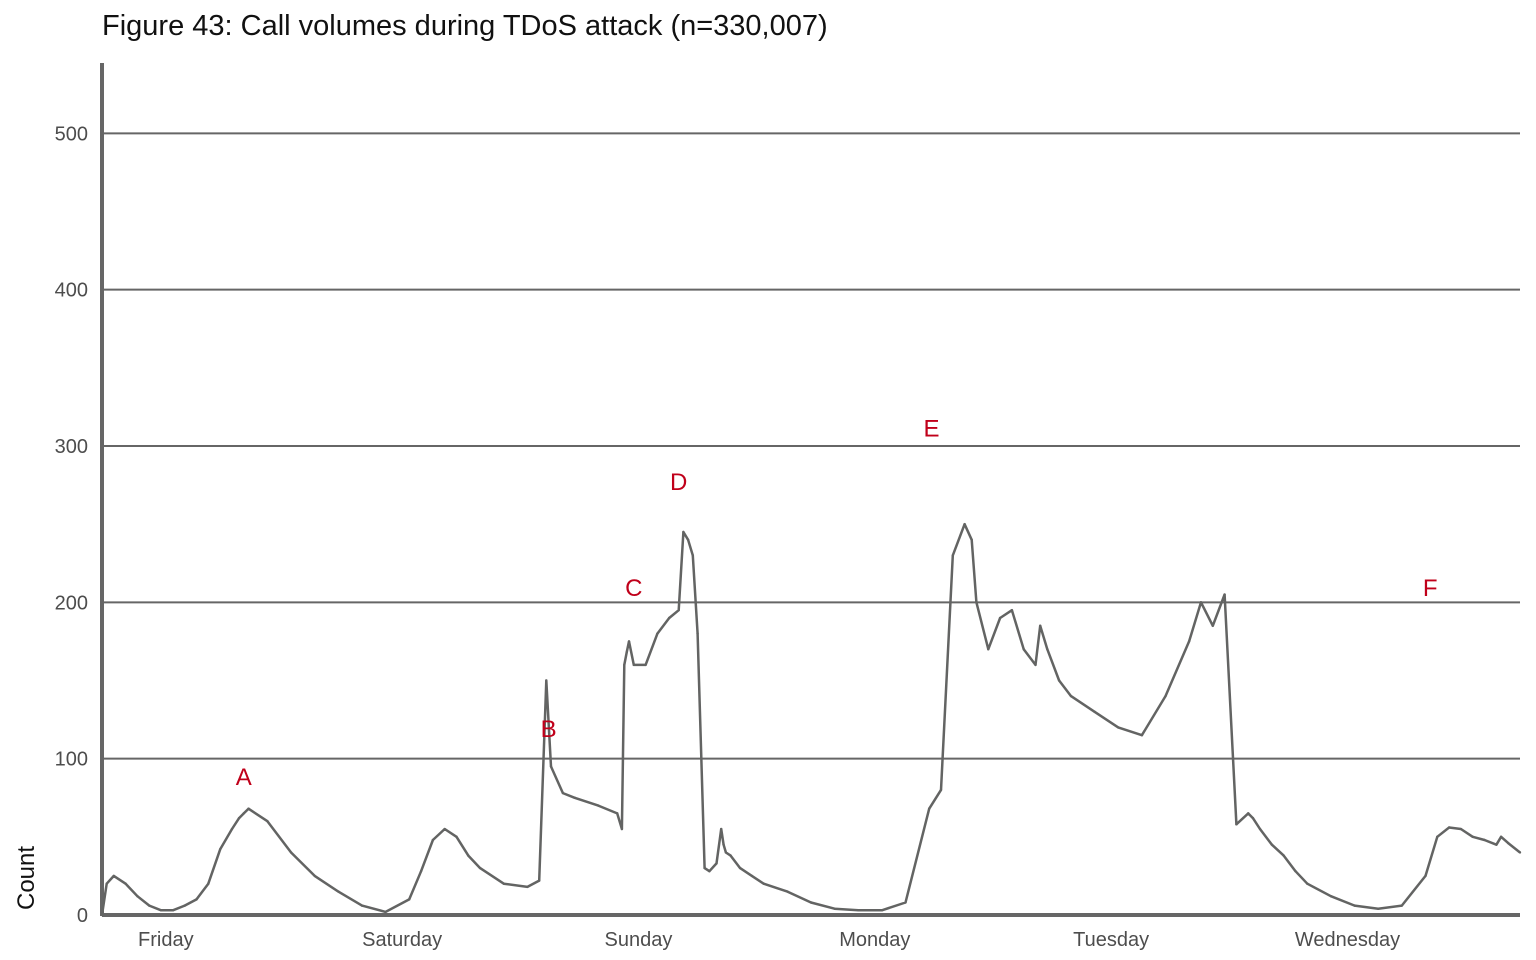 Image resolution: width=1536 pixels, height=960 pixels. What do you see at coordinates (71, 447) in the screenshot?
I see `y-tick-label: 300` at bounding box center [71, 447].